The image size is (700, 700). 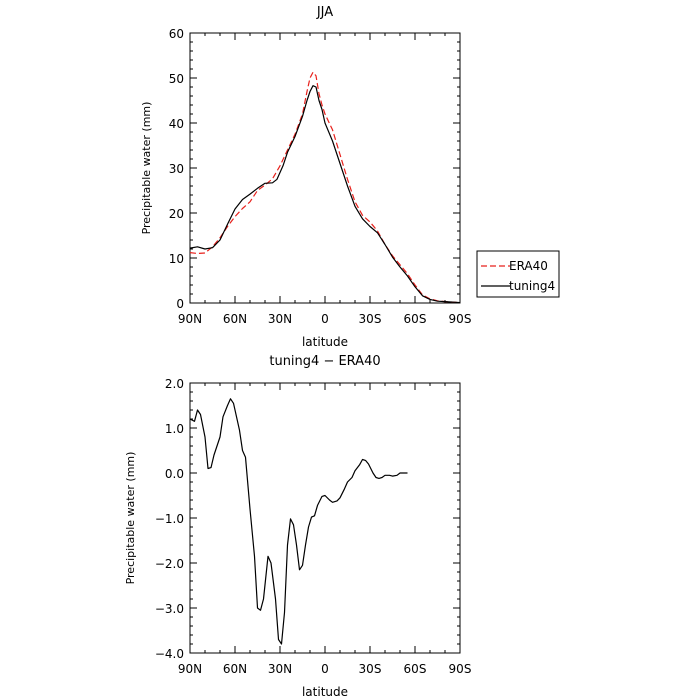 What do you see at coordinates (370, 319) in the screenshot?
I see `top-x-tick-label: 30S` at bounding box center [370, 319].